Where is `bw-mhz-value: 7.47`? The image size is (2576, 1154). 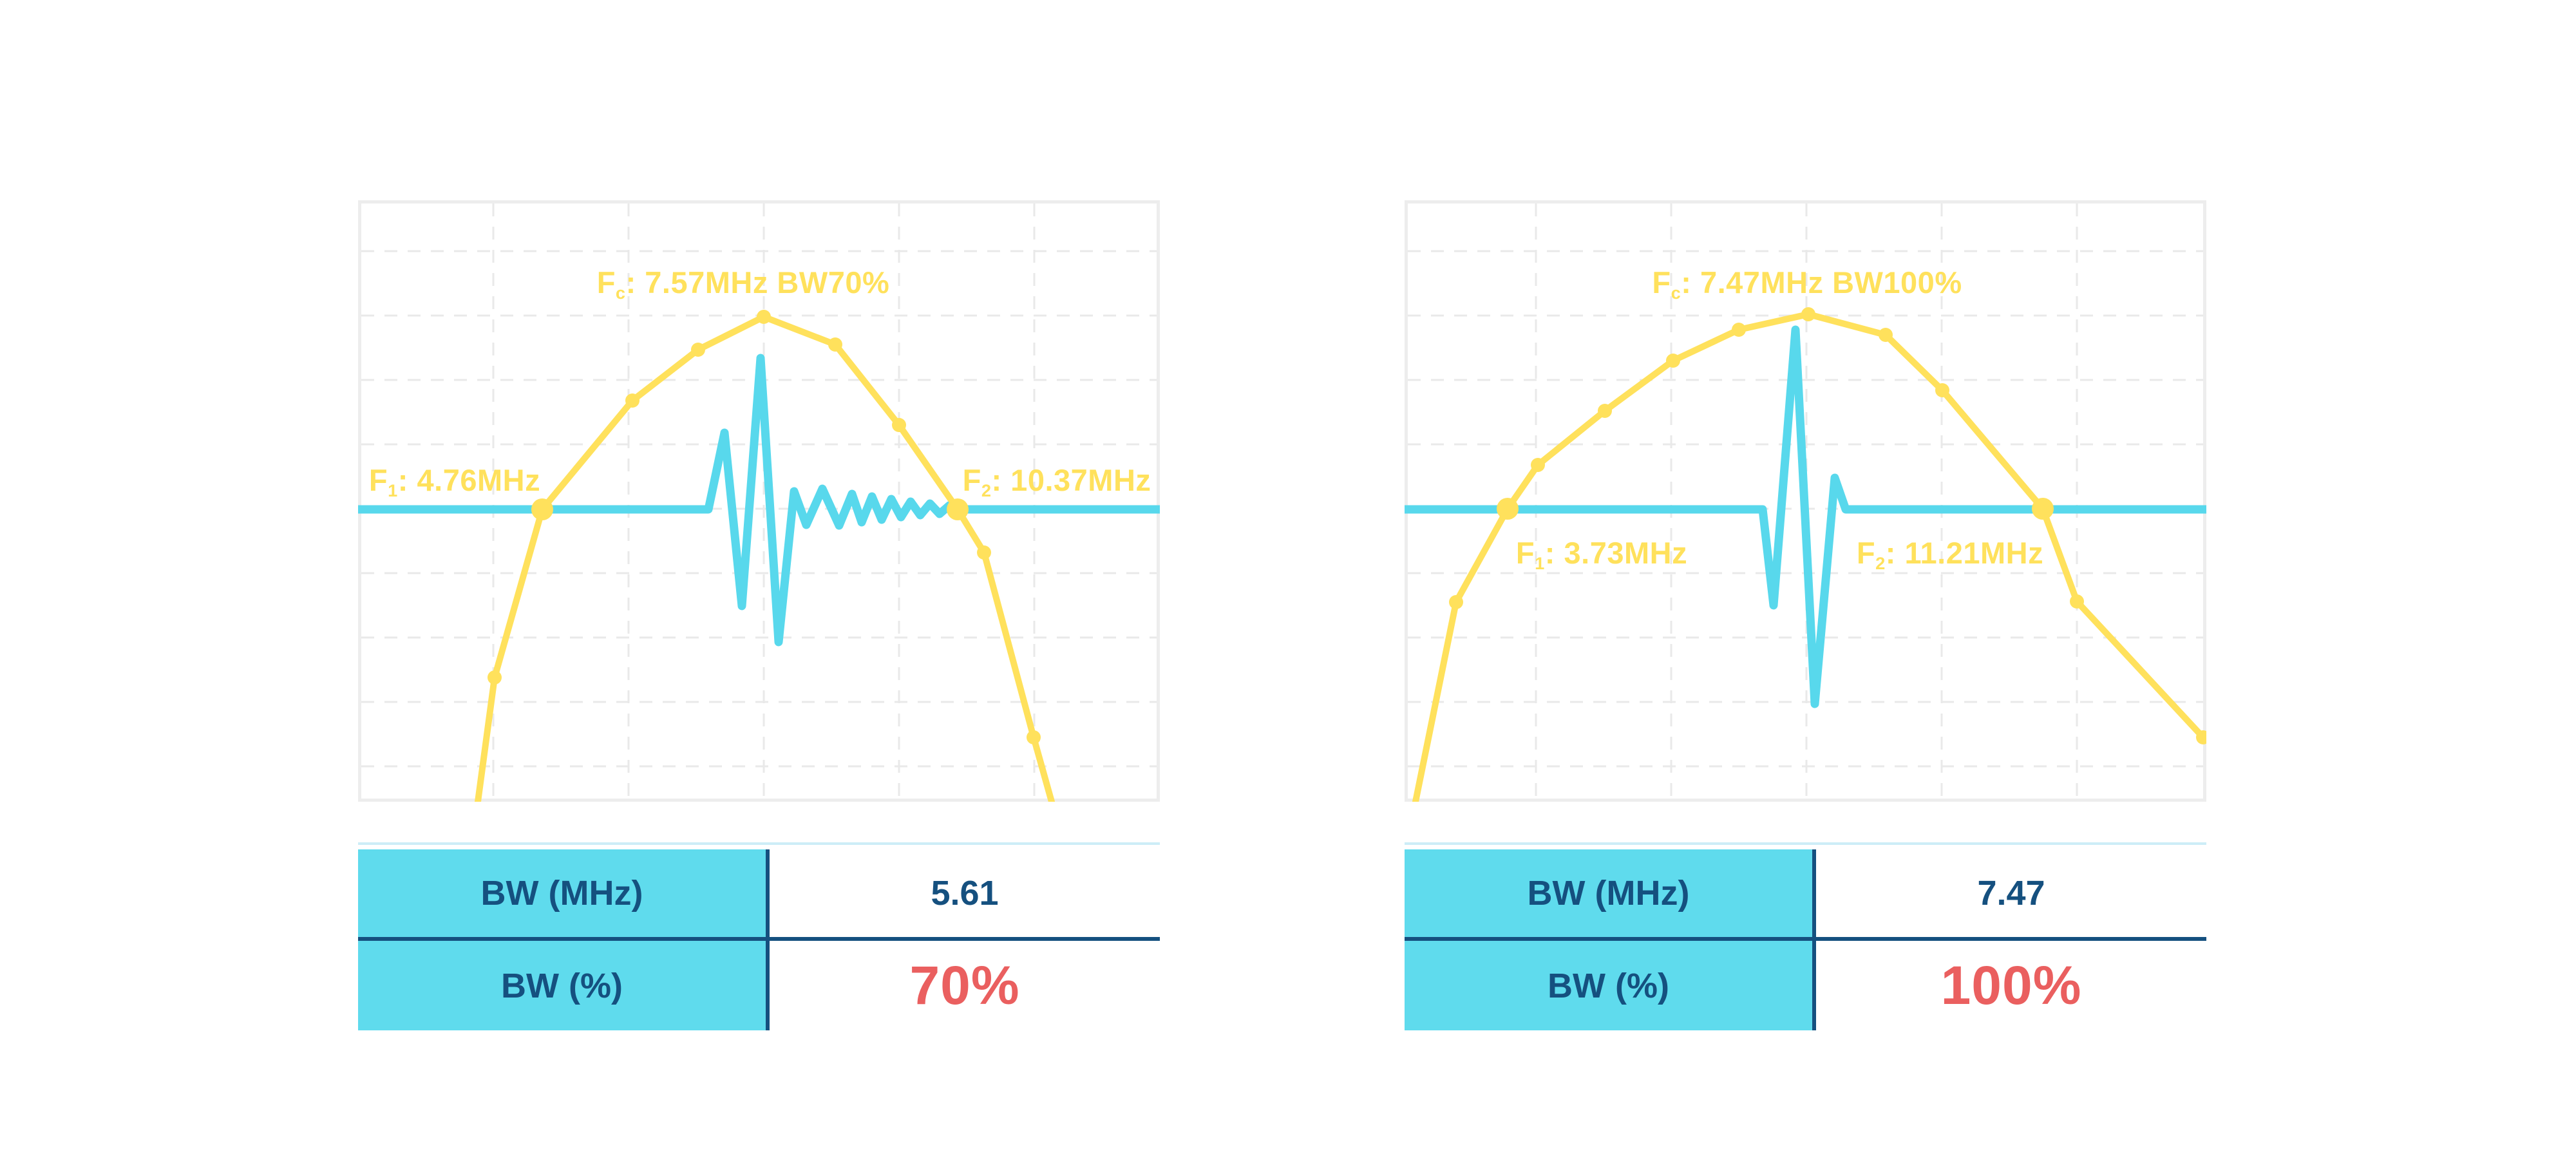
bw-mhz-value: 7.47 is located at coordinates (2011, 894).